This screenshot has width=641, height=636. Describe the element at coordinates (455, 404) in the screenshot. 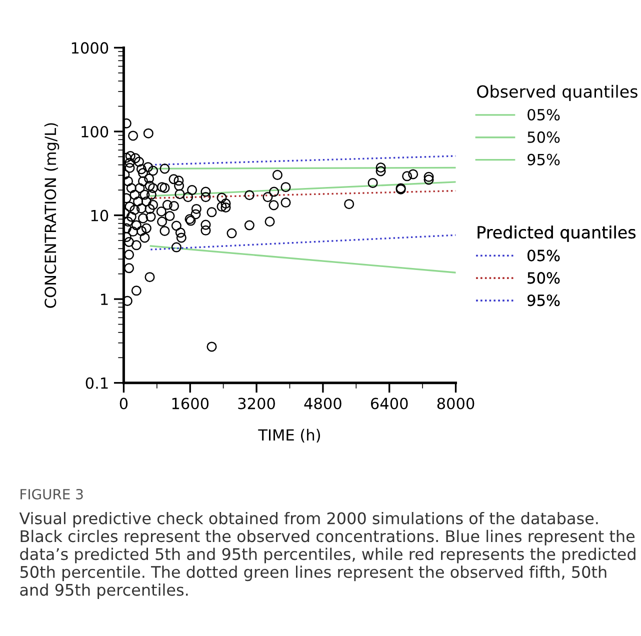

I see `x-tick-label: 8000` at that location.